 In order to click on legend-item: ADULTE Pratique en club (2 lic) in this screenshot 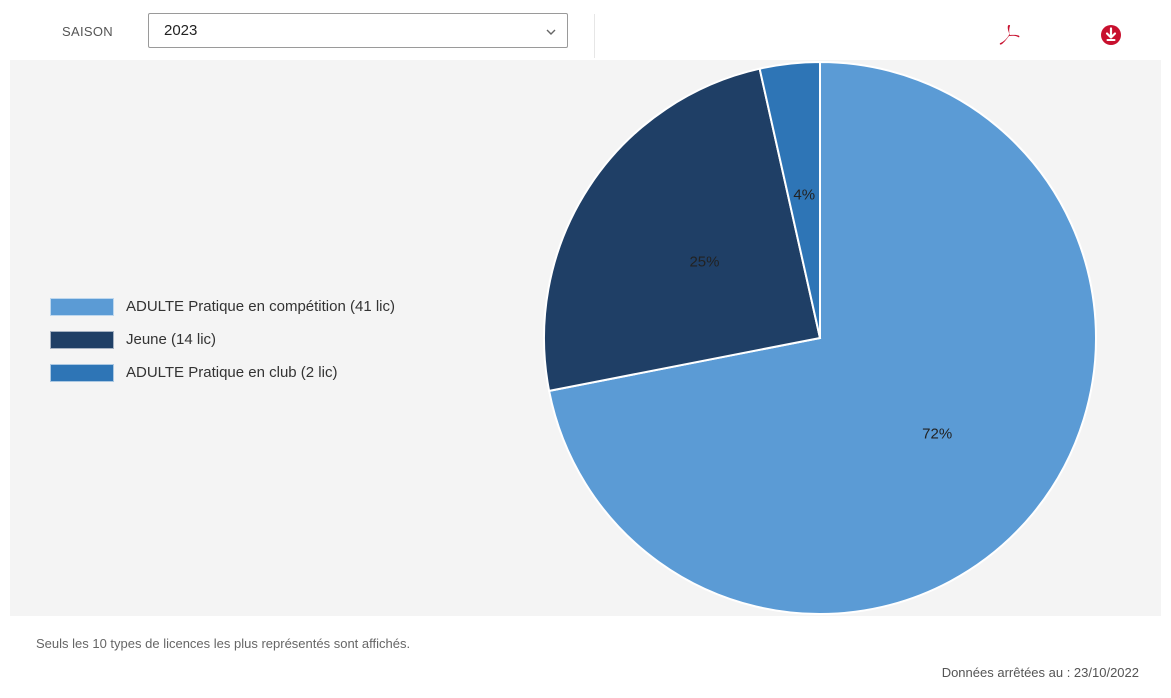, I will do `click(222, 372)`.